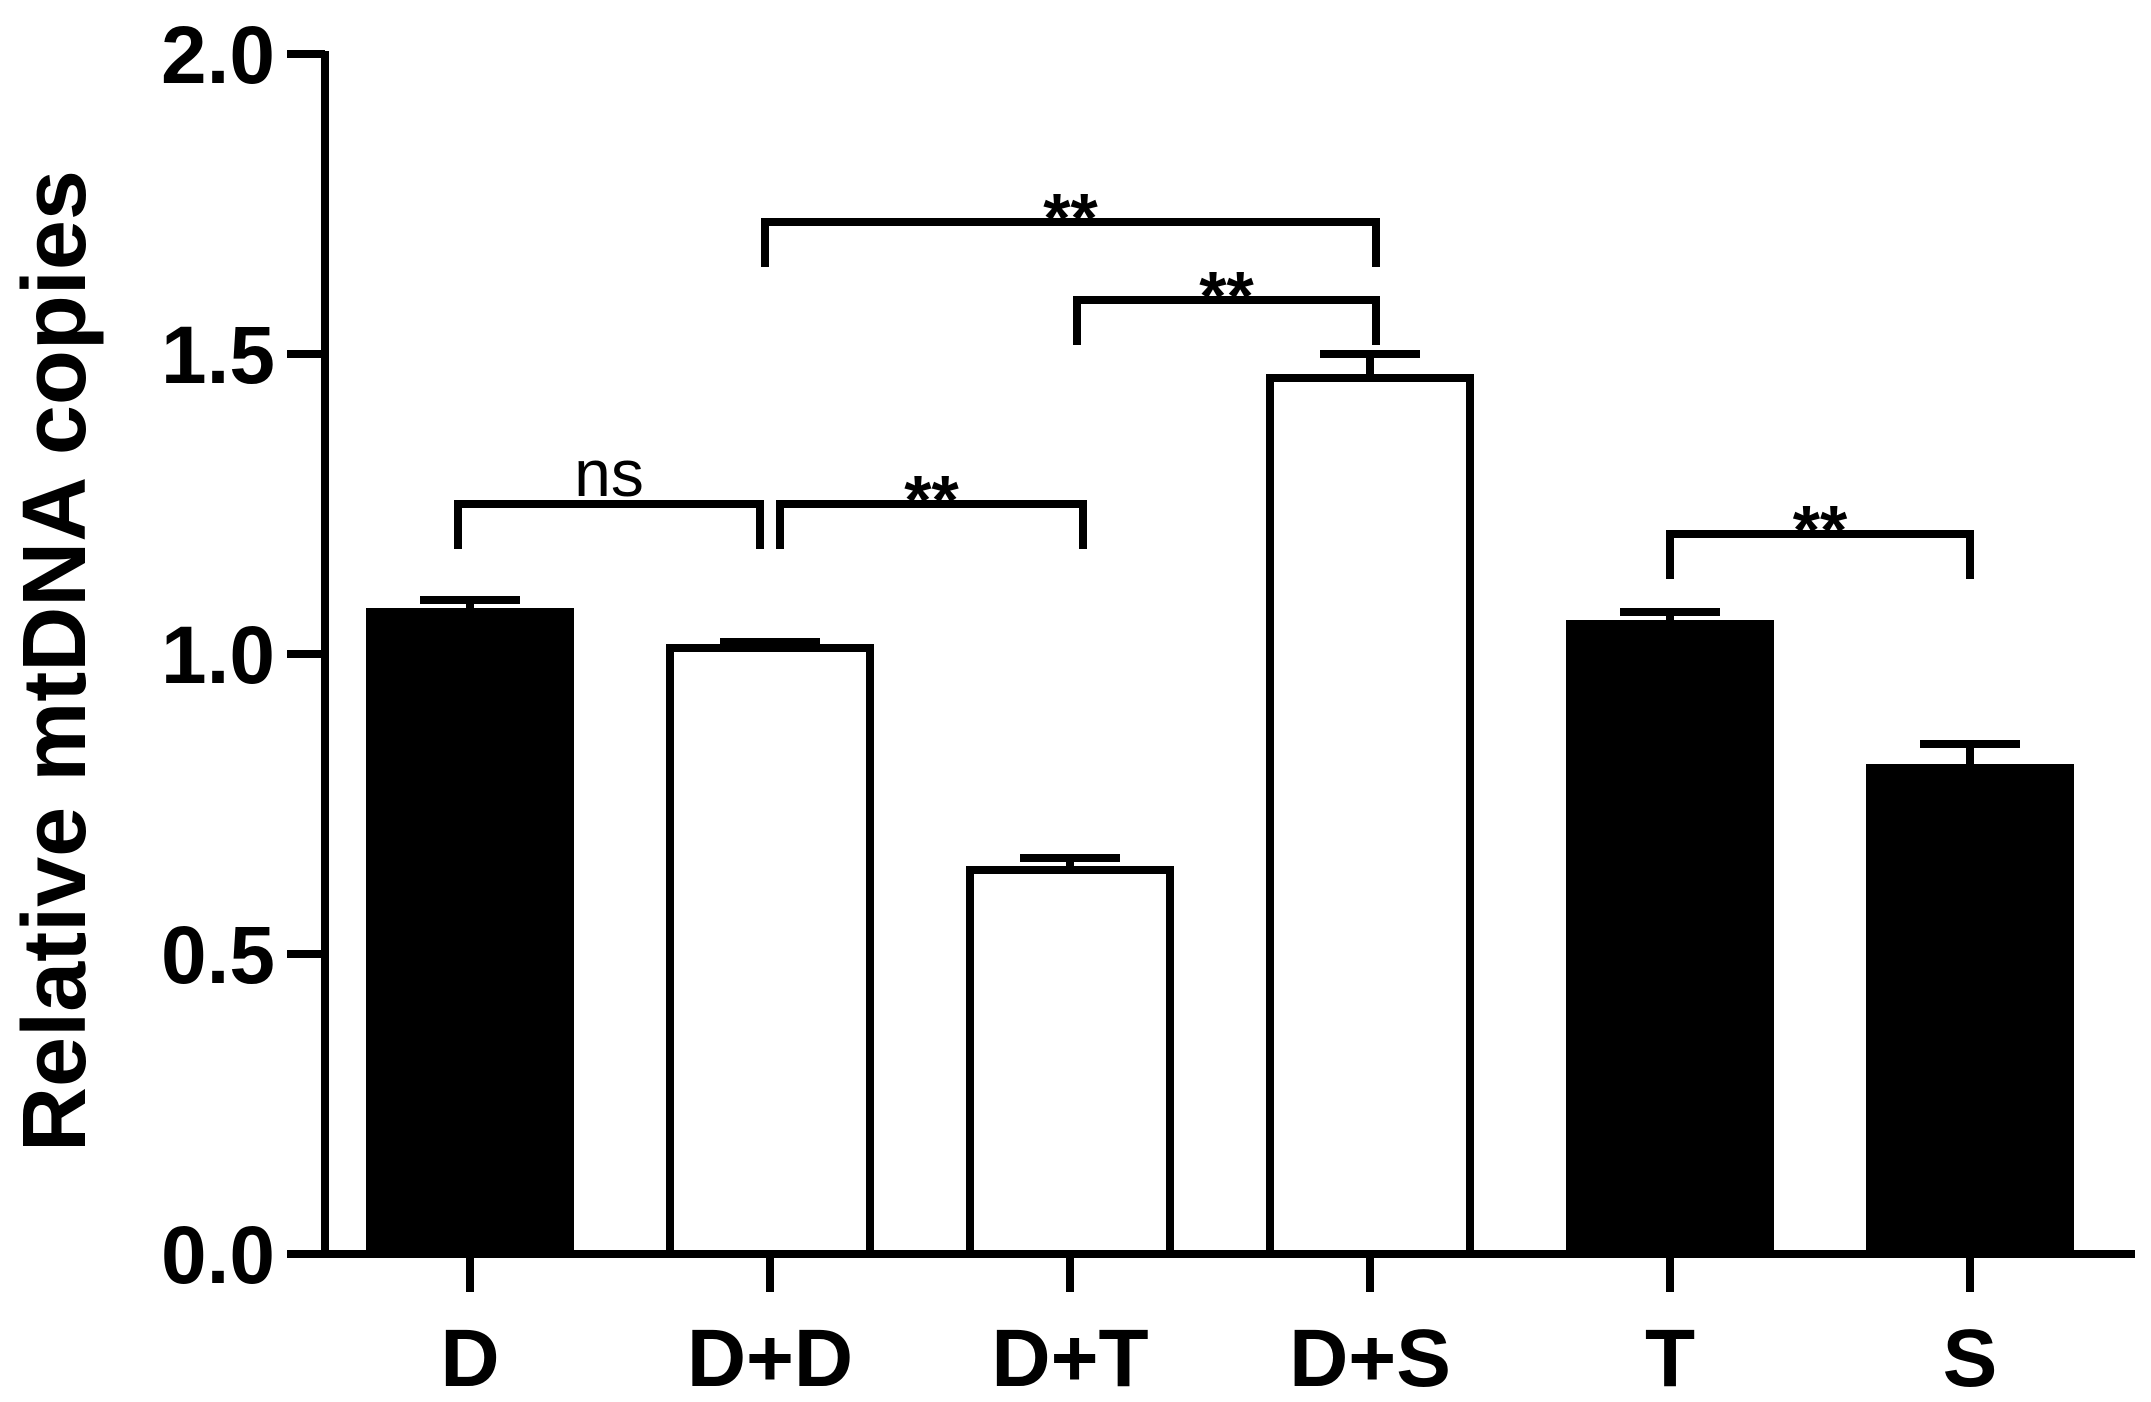 This screenshot has width=2151, height=1402. What do you see at coordinates (1069, 1357) in the screenshot?
I see `x-tick-label: D+T` at bounding box center [1069, 1357].